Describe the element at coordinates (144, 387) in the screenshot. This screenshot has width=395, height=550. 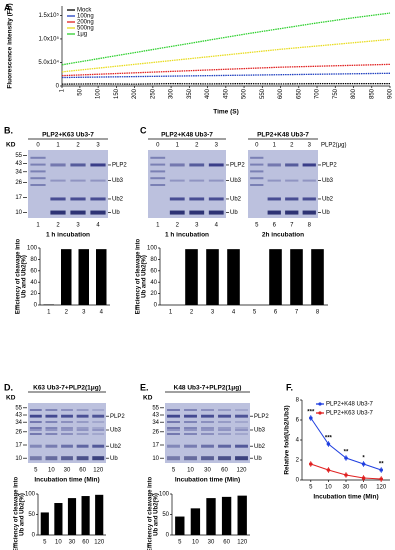
I see `panel-label: E.` at that location.